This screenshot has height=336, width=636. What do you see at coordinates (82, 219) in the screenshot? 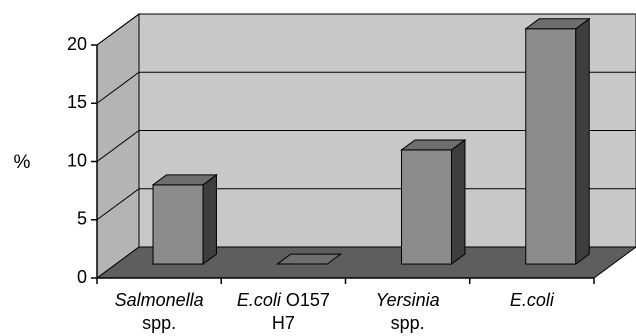
I see `y-tick-label: 5` at bounding box center [82, 219].